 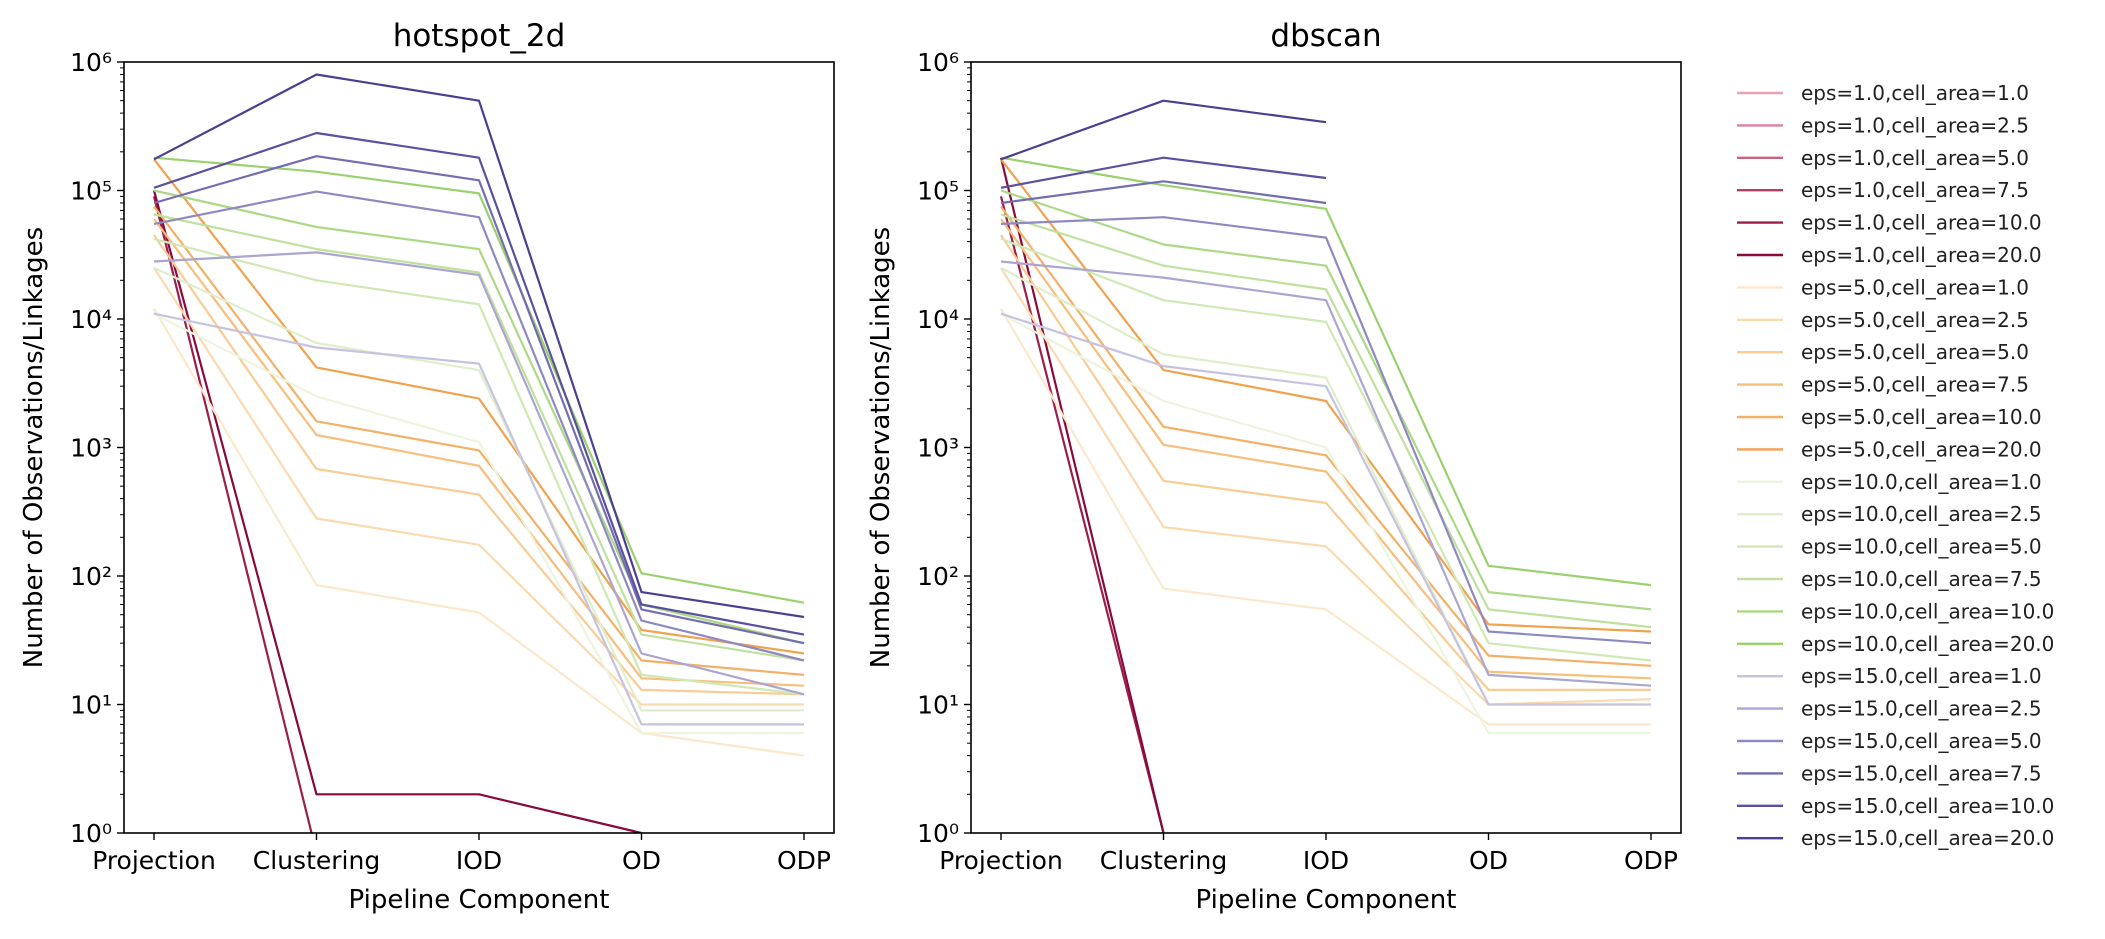 I want to click on legend-entry: eps=1.0,cell_area=1.0, so click(x=1915, y=93).